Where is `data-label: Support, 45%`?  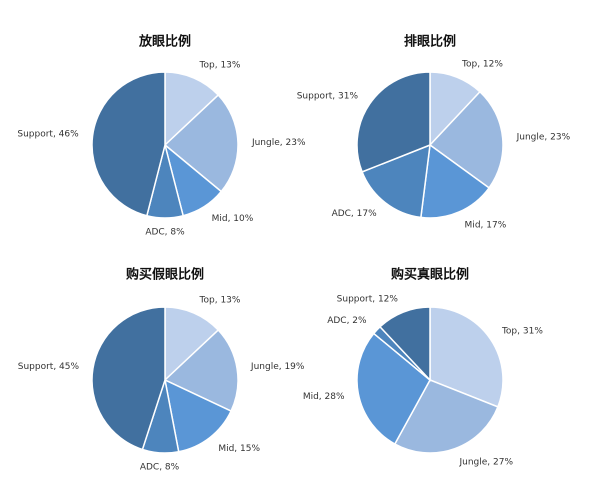 data-label: Support, 45% is located at coordinates (49, 367).